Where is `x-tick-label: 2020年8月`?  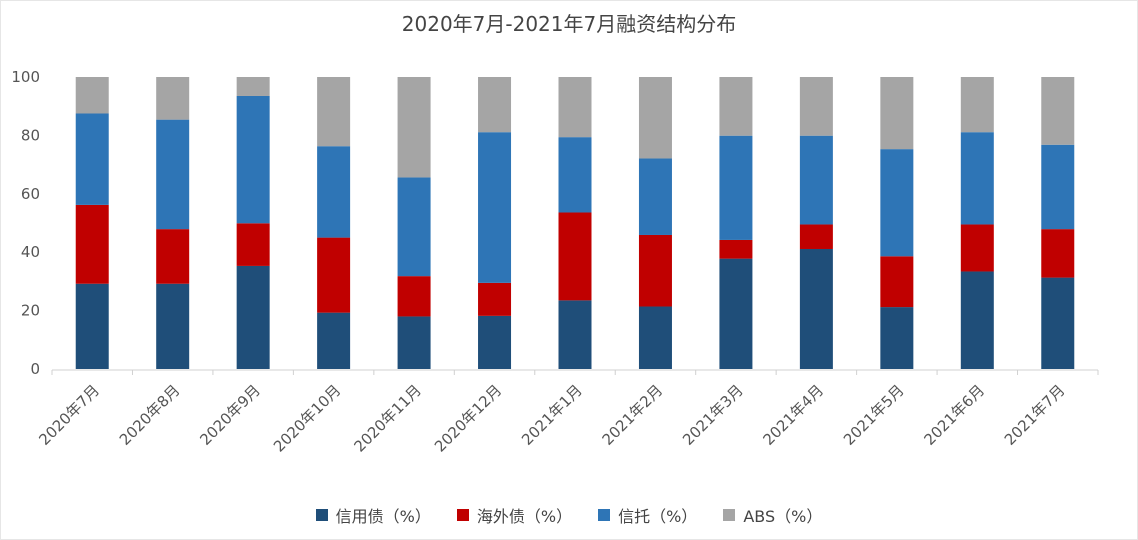 x-tick-label: 2020年8月 is located at coordinates (150, 415).